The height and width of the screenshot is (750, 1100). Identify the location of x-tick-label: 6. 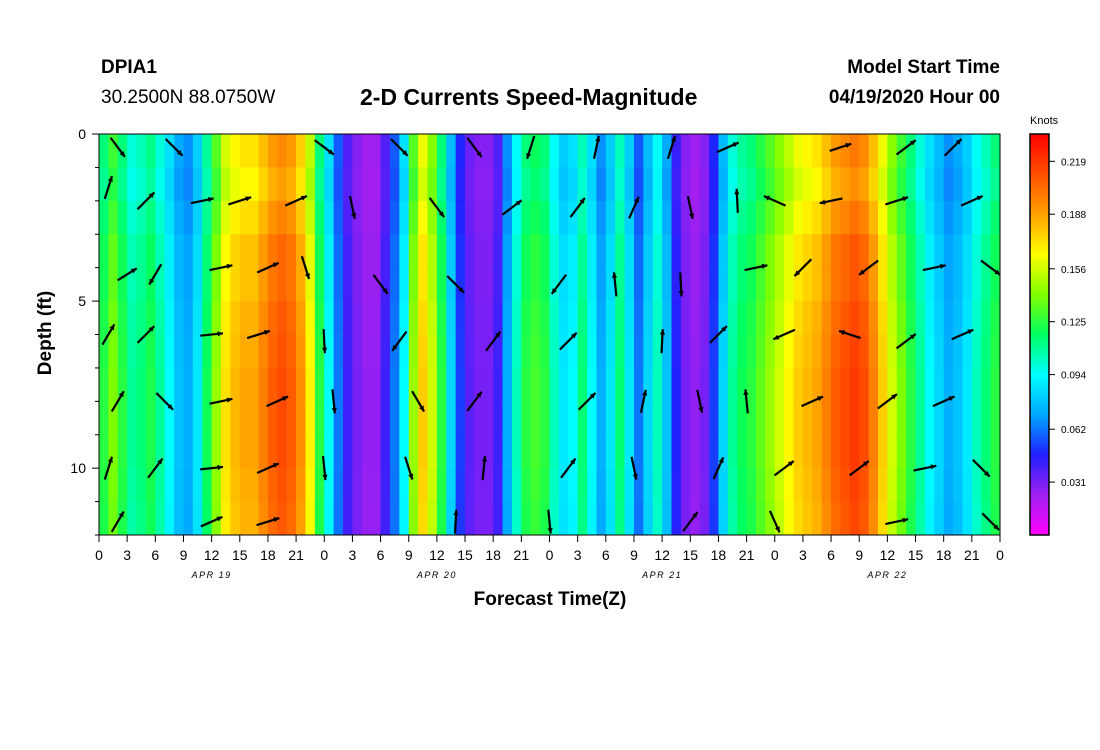
(381, 555).